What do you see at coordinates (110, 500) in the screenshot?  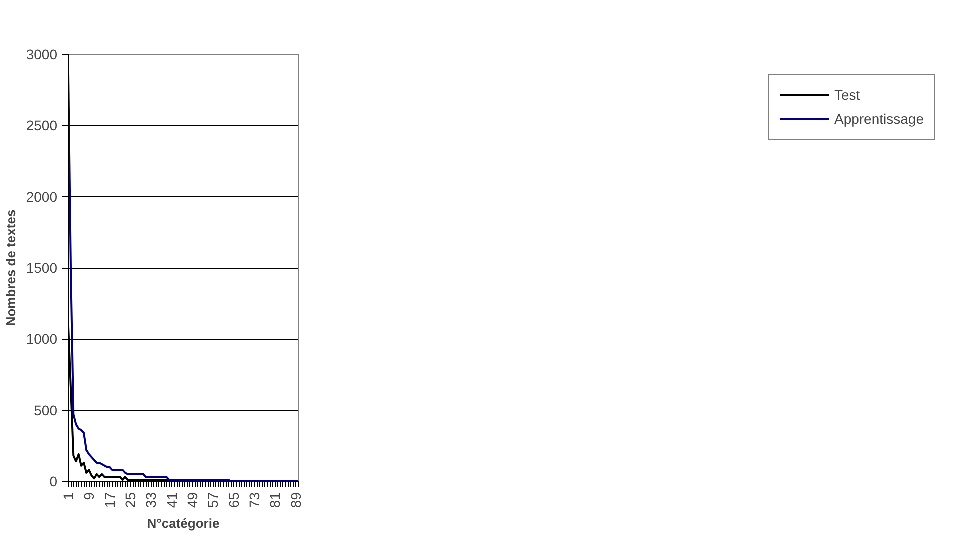 I see `x-tick-label: 17` at bounding box center [110, 500].